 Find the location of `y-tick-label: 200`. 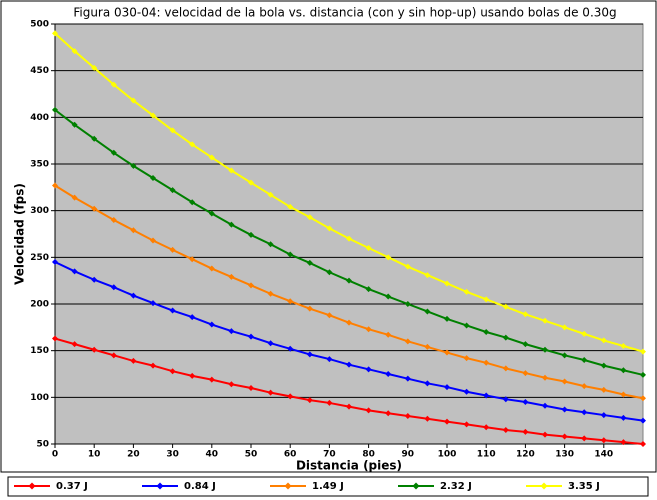

y-tick-label: 200 is located at coordinates (39, 305).